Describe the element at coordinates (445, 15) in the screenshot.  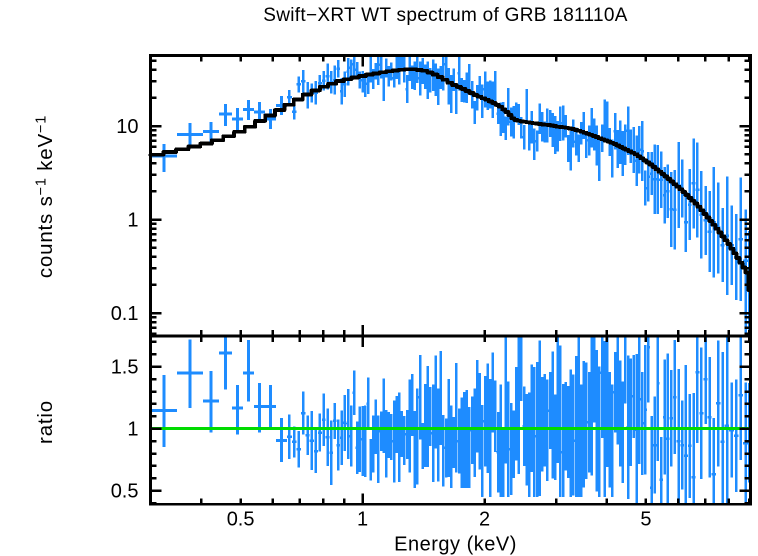
I see `svg-text:Swift−XRT WT spectrum of GRB 1: Swift−XRT WT spectrum of GRB 181110A` at that location.